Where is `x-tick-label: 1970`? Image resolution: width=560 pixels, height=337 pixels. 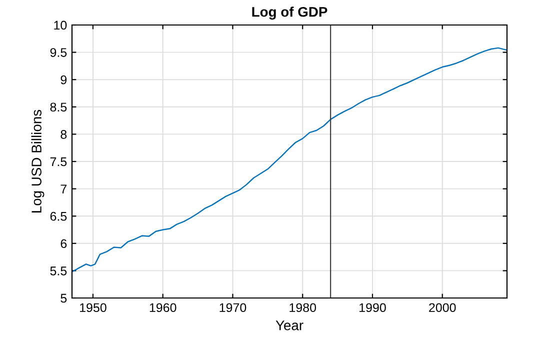 x-tick-label: 1970 is located at coordinates (233, 307).